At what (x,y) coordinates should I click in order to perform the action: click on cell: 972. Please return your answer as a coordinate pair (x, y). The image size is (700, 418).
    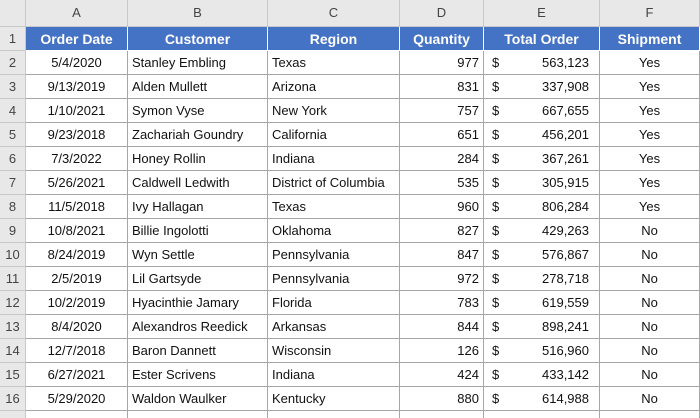
    Looking at the image, I should click on (442, 279).